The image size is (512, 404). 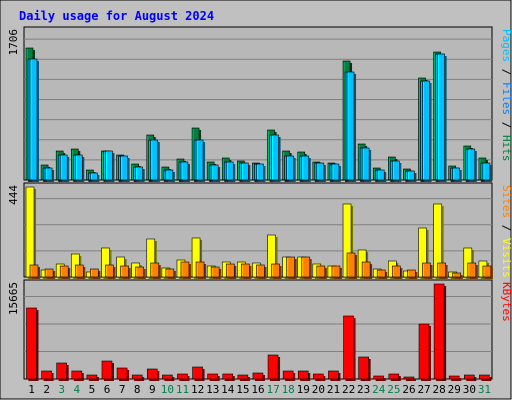 What do you see at coordinates (506, 258) in the screenshot?
I see `legend-entry: Visits` at bounding box center [506, 258].